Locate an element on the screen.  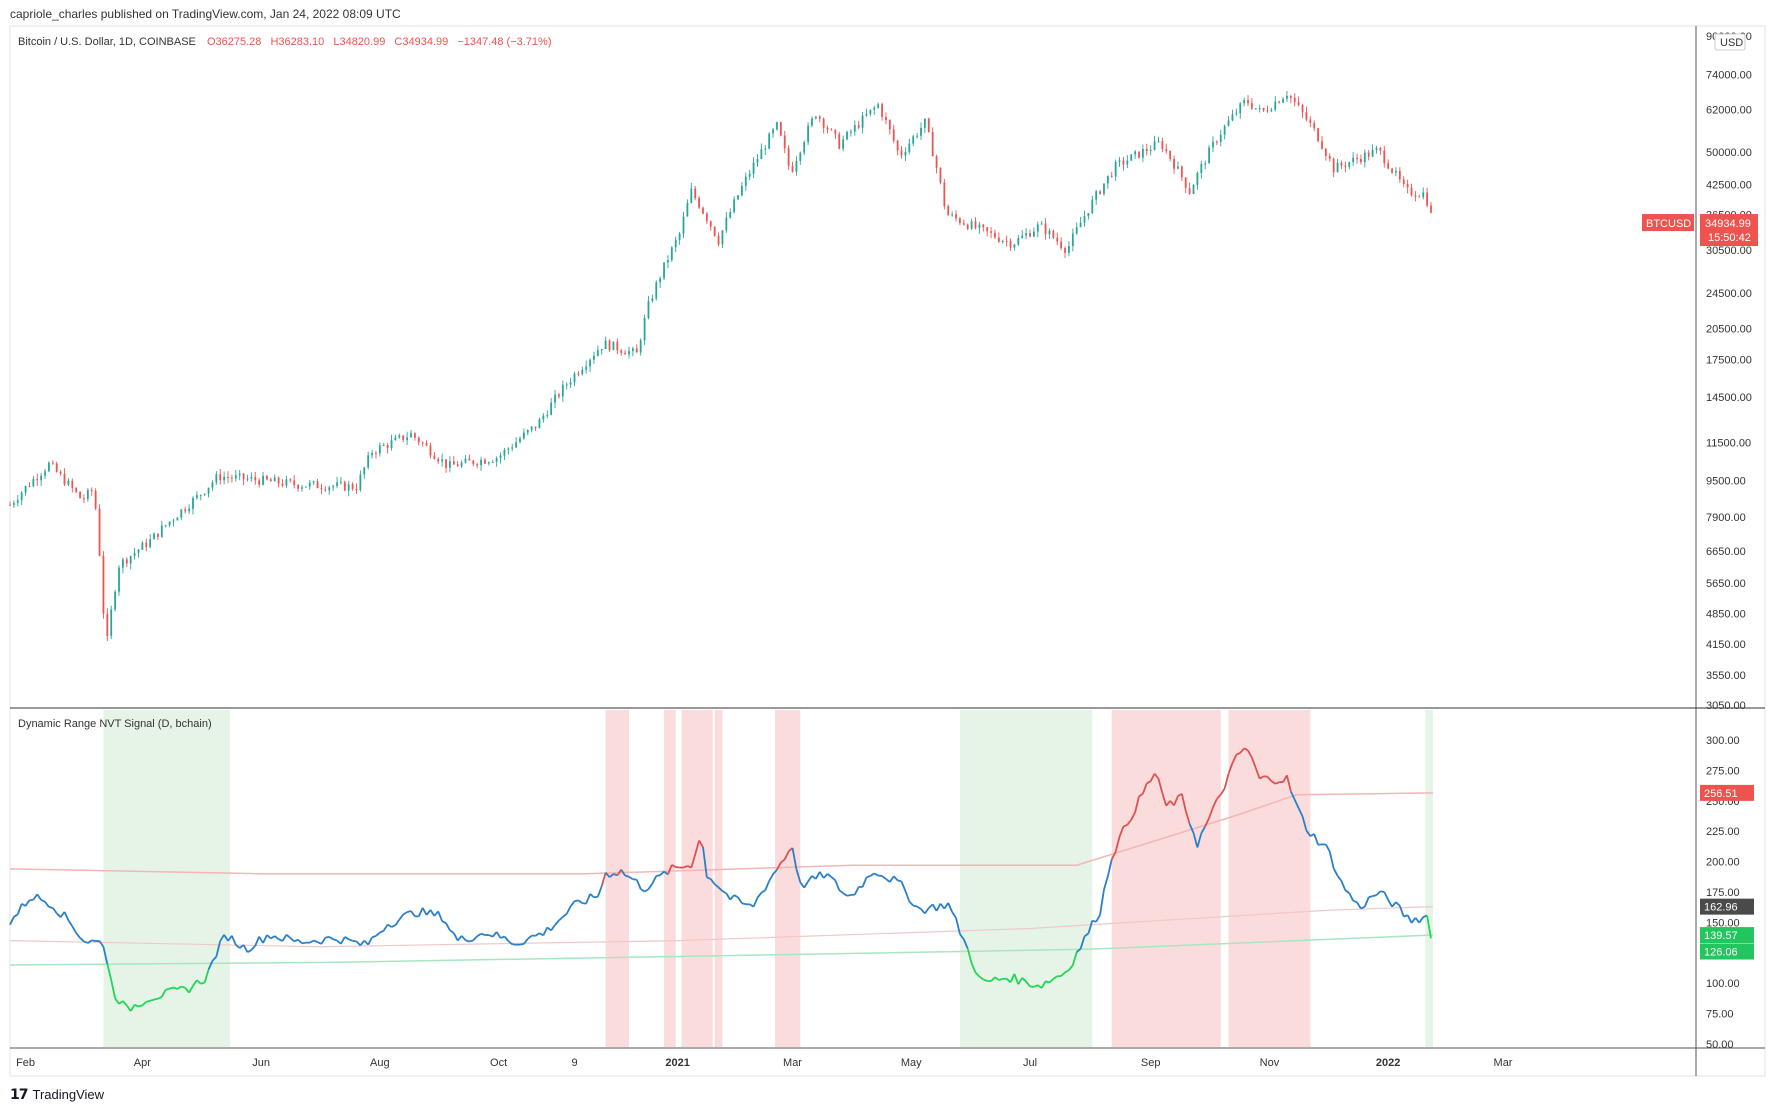
time-tick-label: Jul is located at coordinates (1030, 1063).